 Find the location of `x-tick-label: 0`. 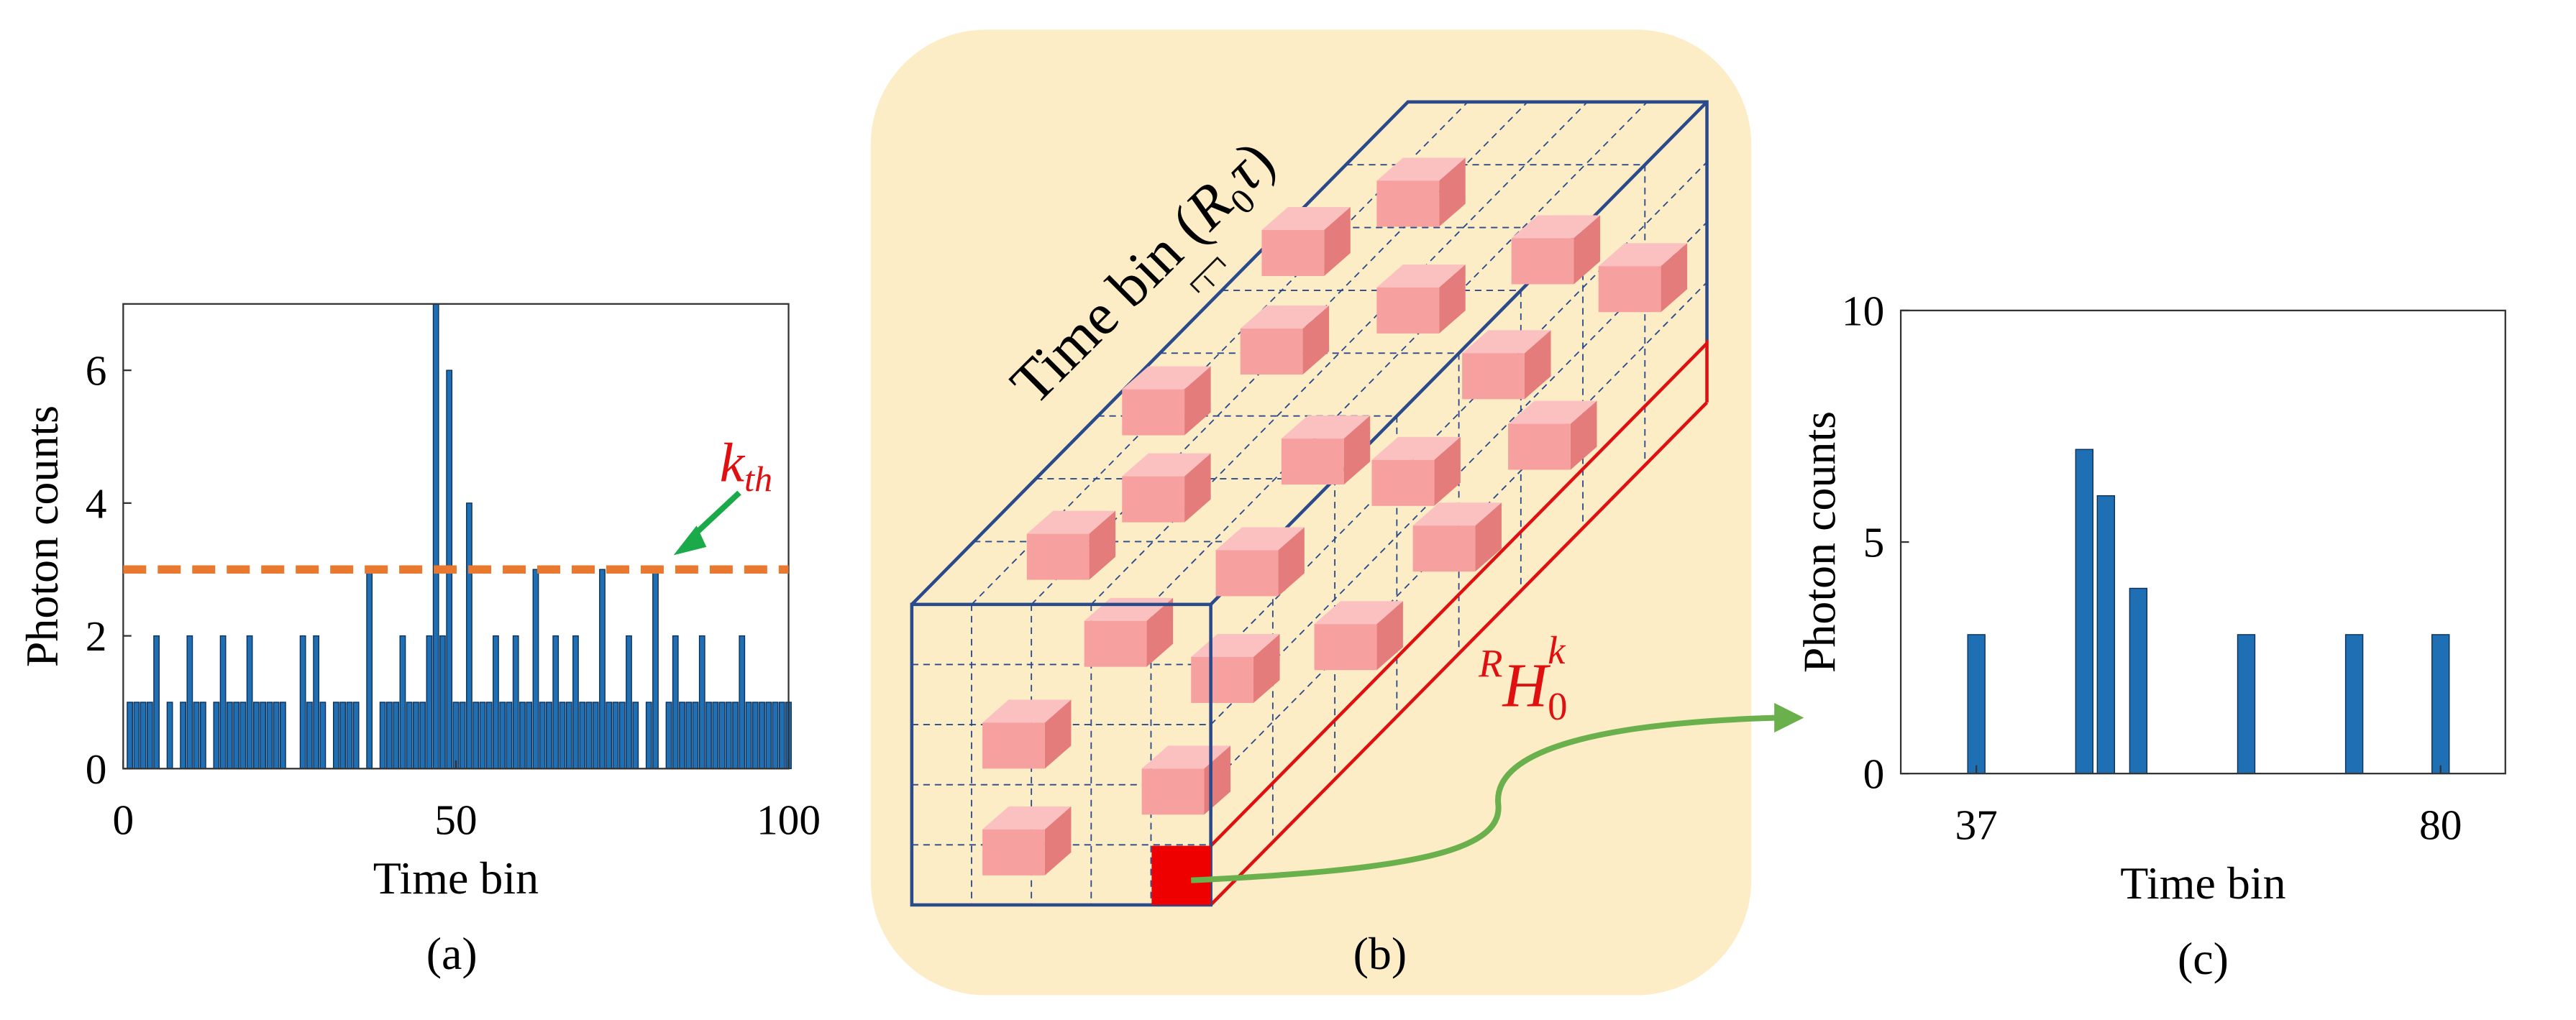

x-tick-label: 0 is located at coordinates (123, 820).